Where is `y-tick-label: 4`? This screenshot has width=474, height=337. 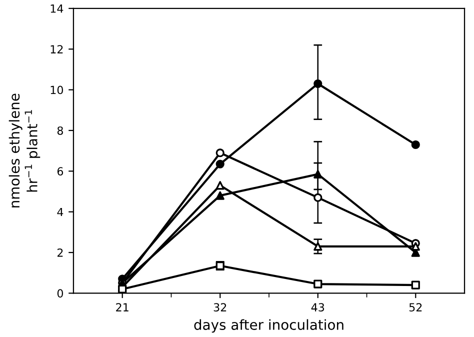
y-tick-label: 4 is located at coordinates (60, 212).